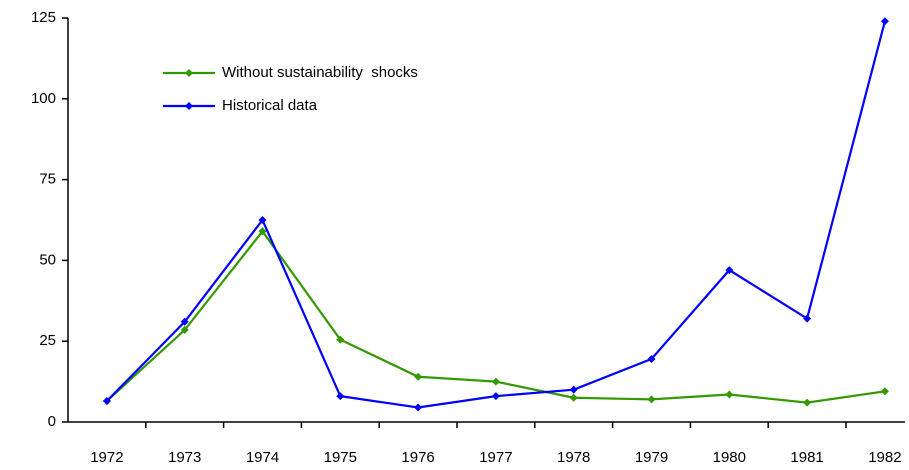 The height and width of the screenshot is (470, 909). I want to click on x-tick-label: 1979, so click(651, 457).